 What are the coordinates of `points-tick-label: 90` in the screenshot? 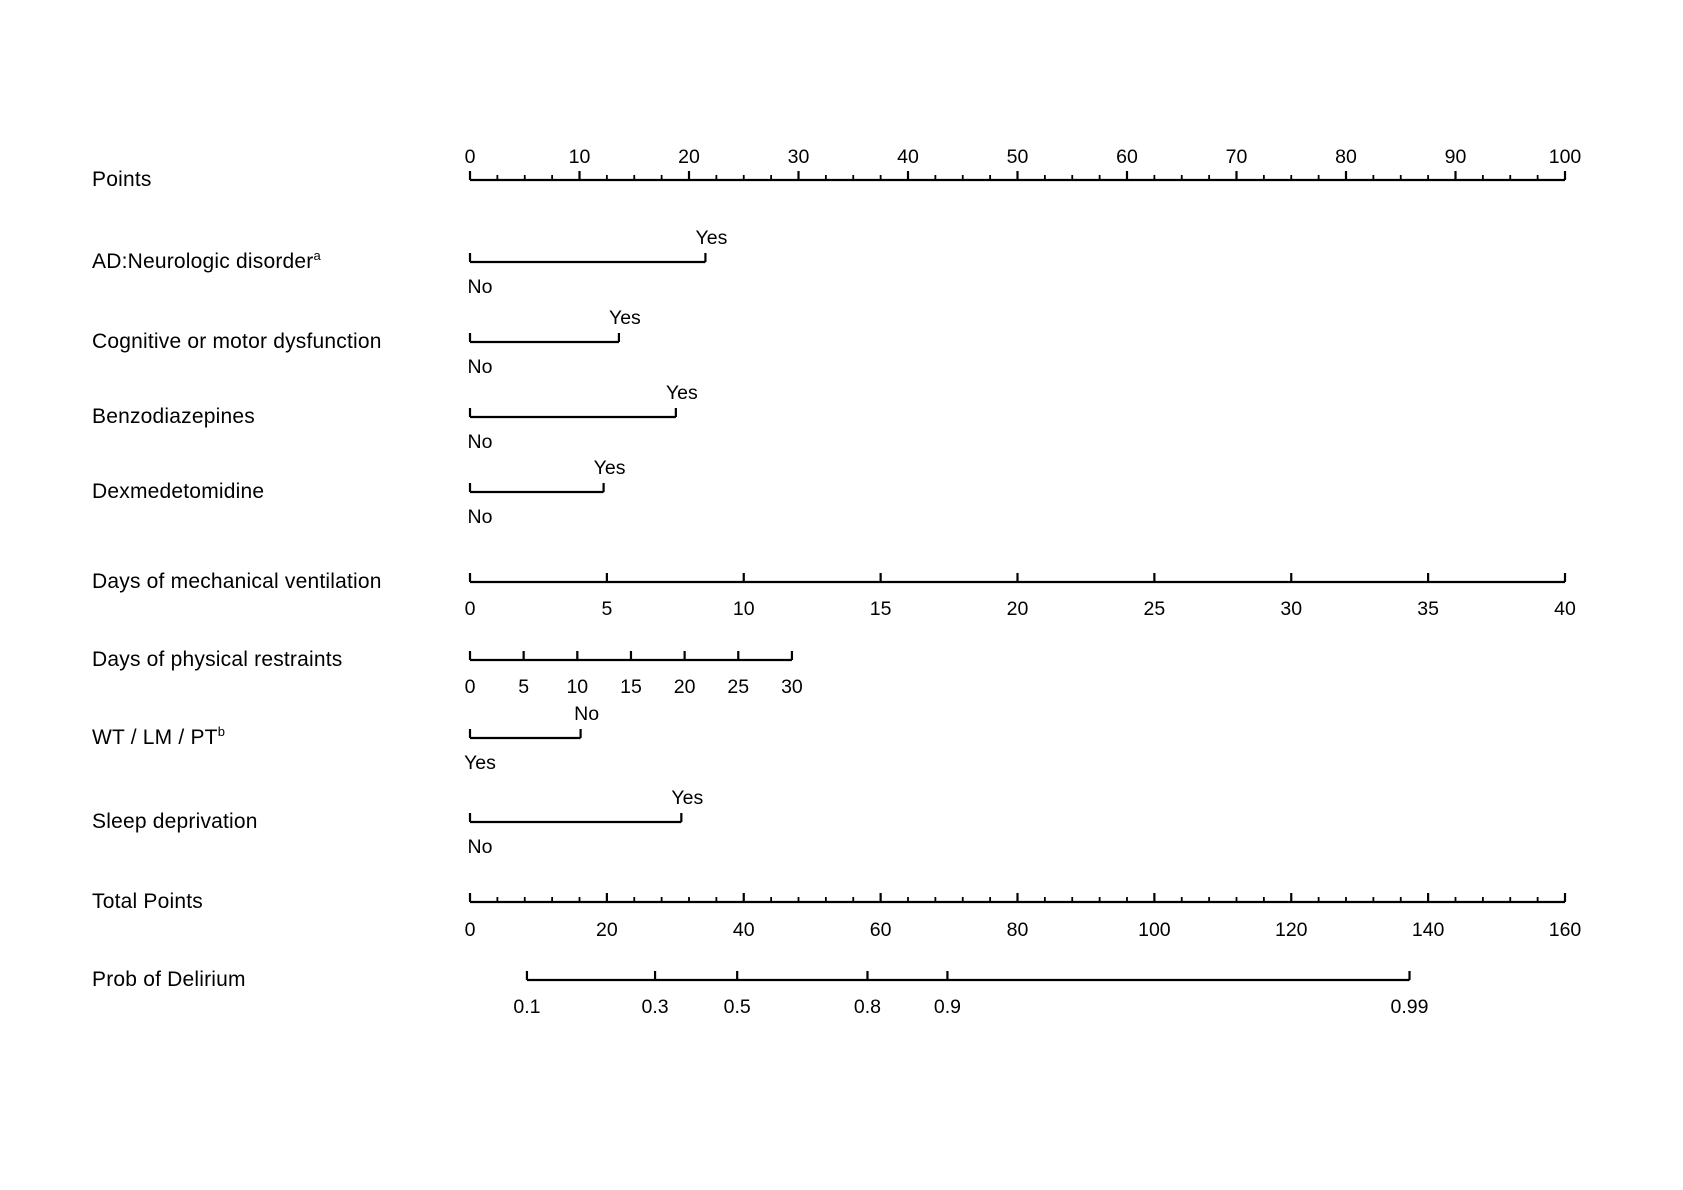 It's located at (1456, 157).